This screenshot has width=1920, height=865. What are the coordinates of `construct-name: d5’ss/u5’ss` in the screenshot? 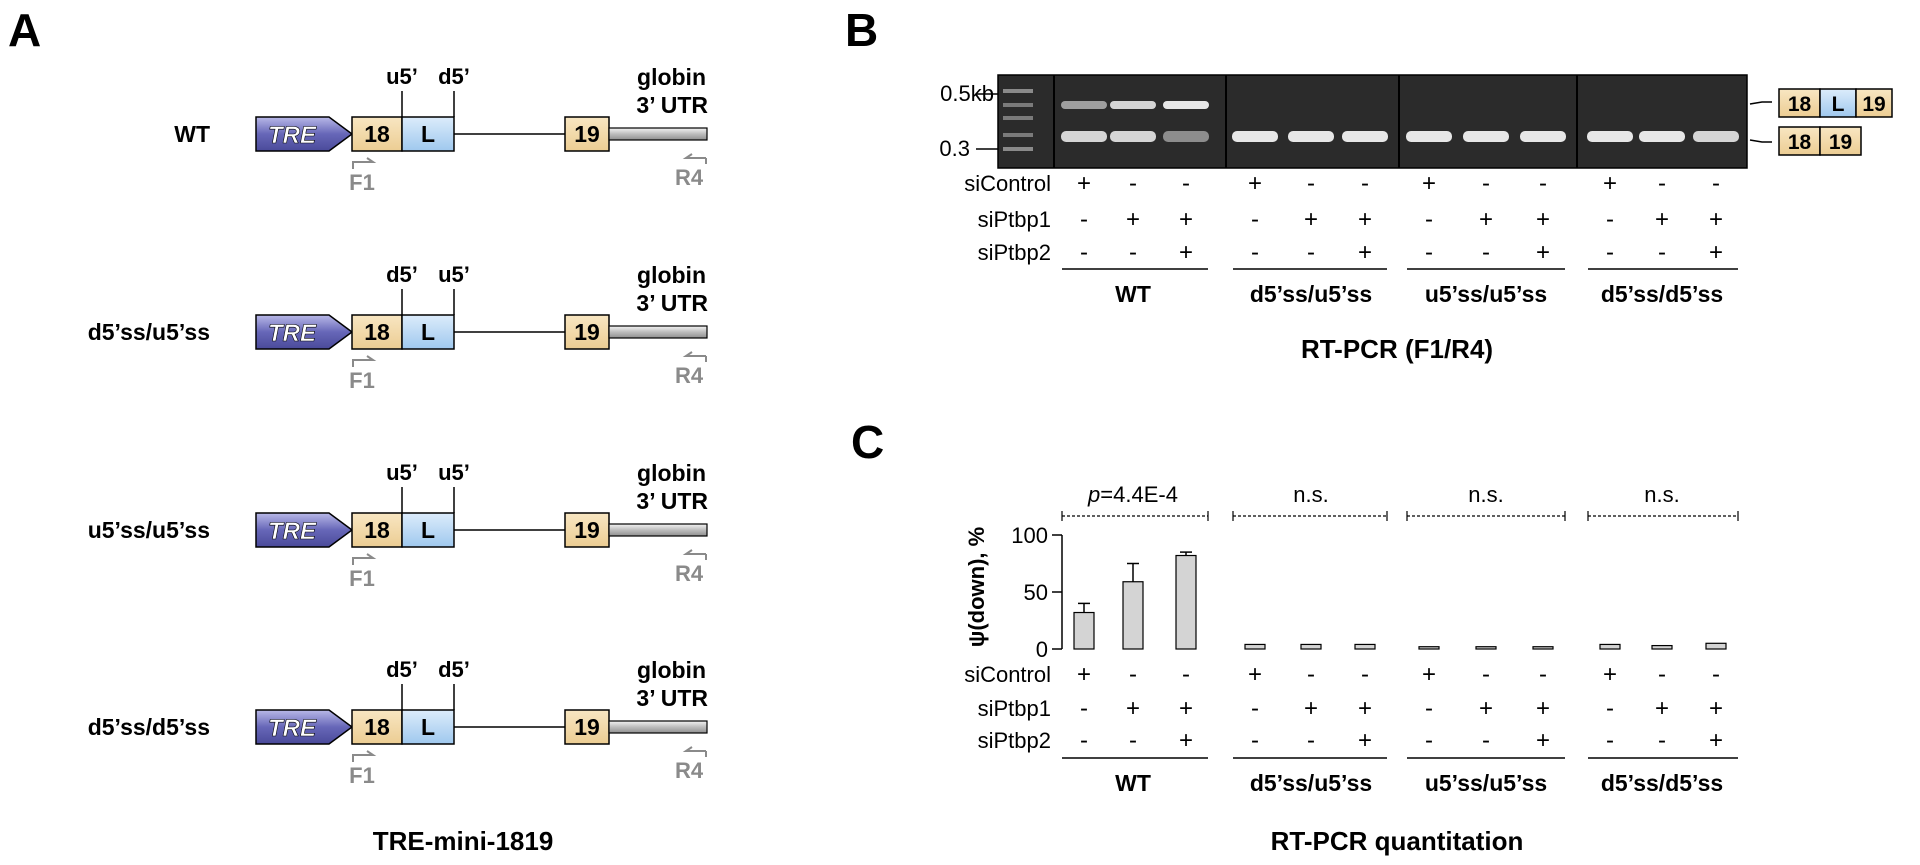 It's located at (149, 332).